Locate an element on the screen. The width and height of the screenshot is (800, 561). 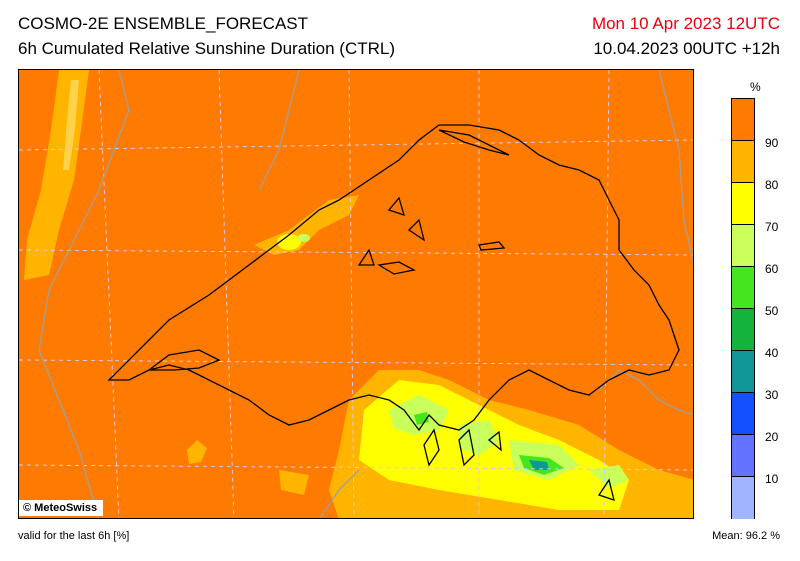
field-patch-jura-green is located at coordinates (304, 238).